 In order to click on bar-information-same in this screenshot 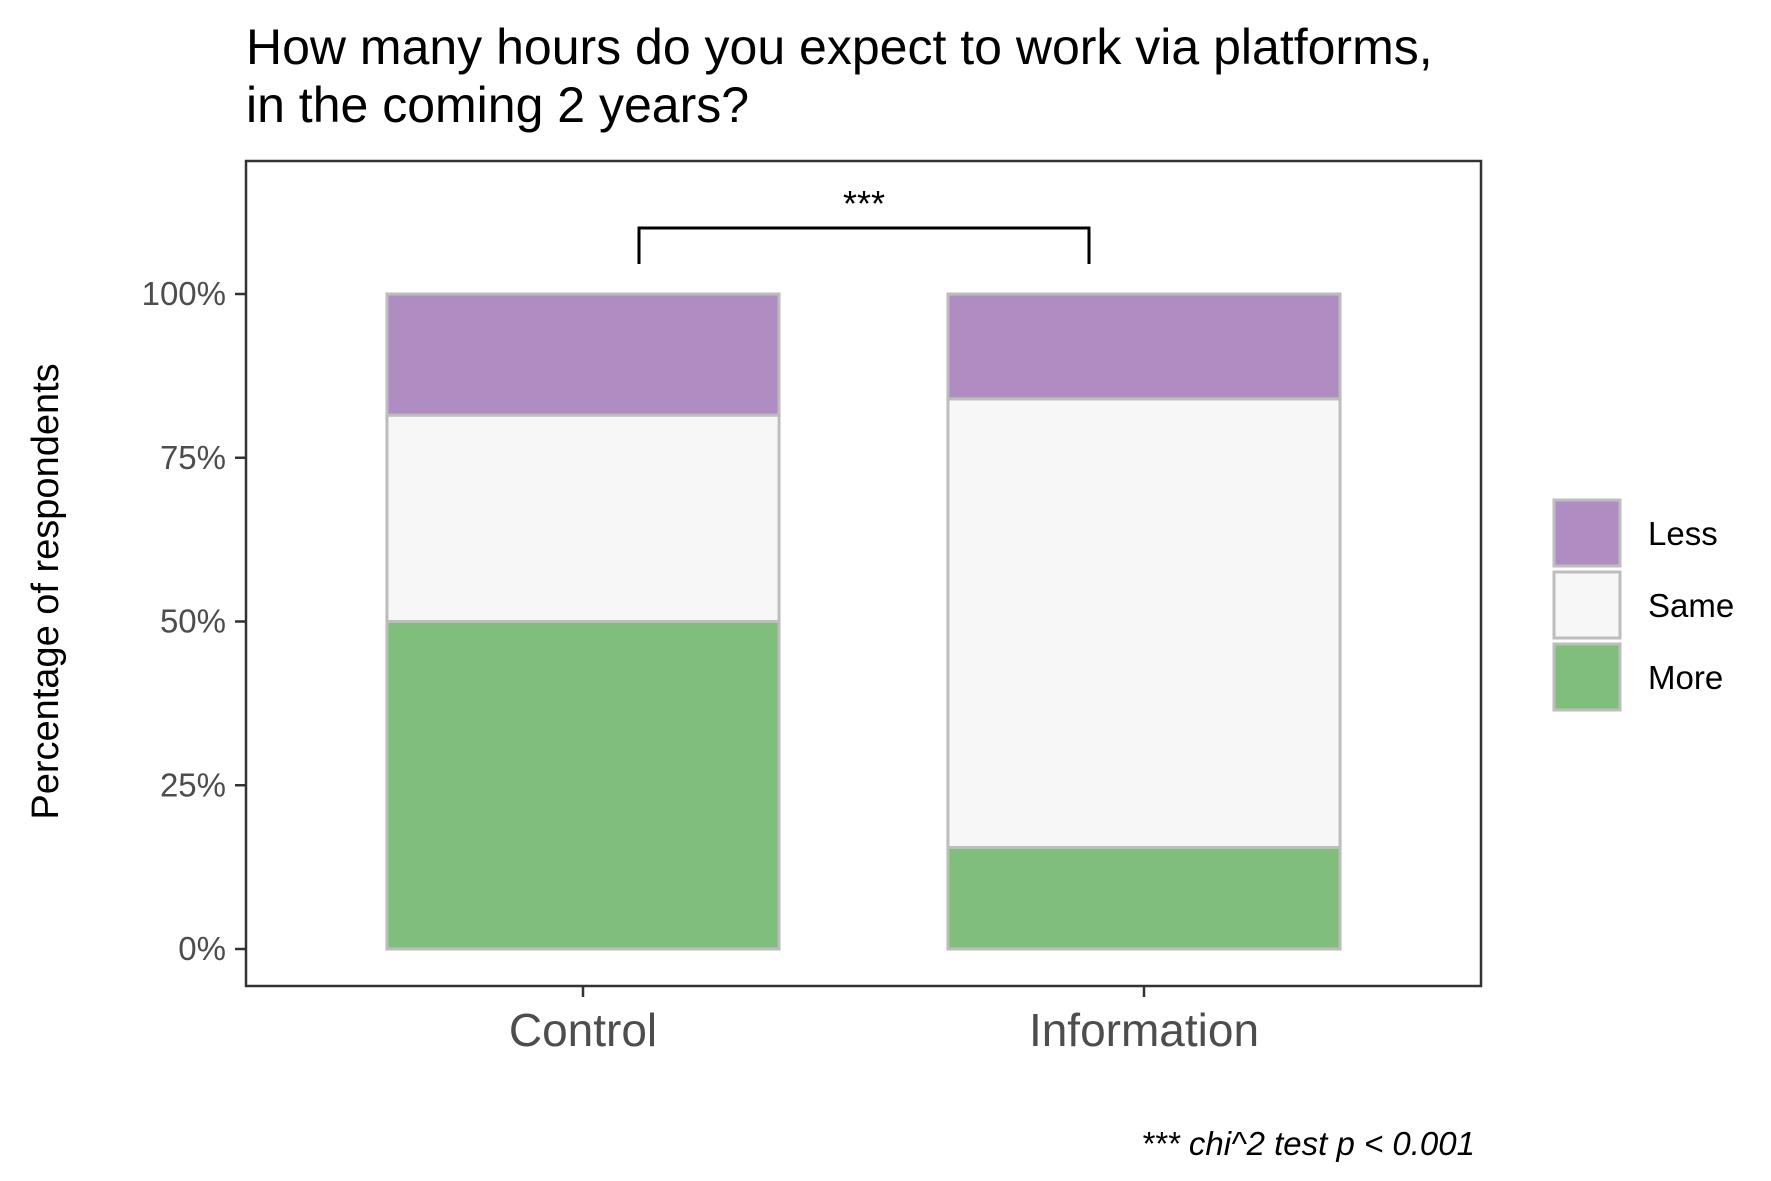, I will do `click(1144, 623)`.